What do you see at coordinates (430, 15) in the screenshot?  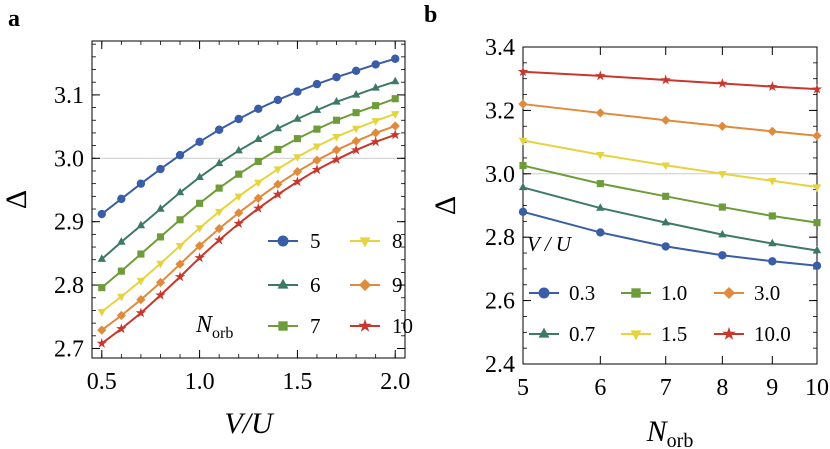 I see `panel-b-label: b` at bounding box center [430, 15].